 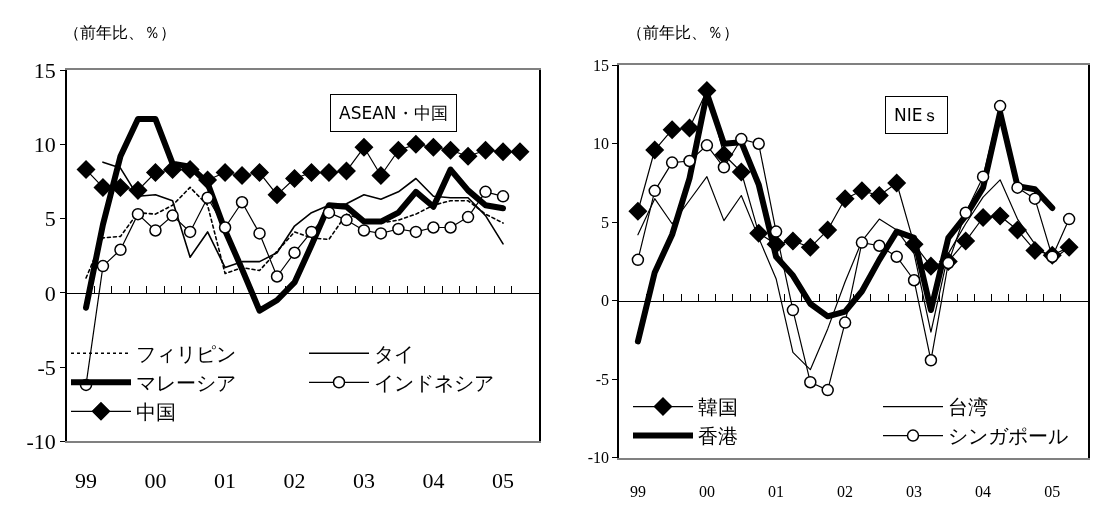 What do you see at coordinates (968, 407) in the screenshot?
I see `legend-label: 台湾` at bounding box center [968, 407].